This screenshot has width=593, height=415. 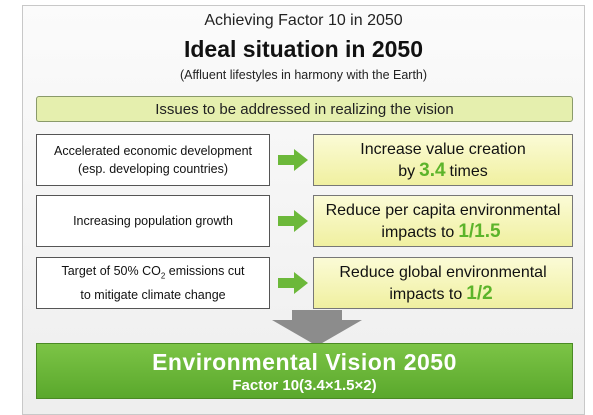 I want to click on issue-text: emissions cut, so click(x=206, y=271).